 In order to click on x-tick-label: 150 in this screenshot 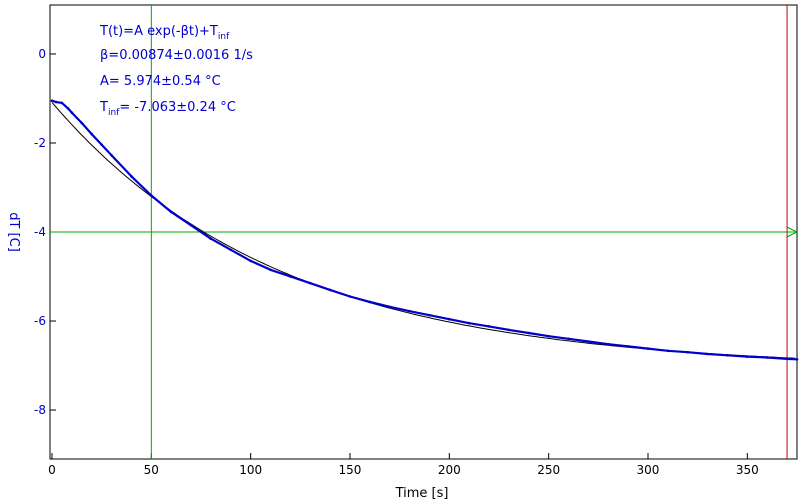, I will do `click(350, 470)`.